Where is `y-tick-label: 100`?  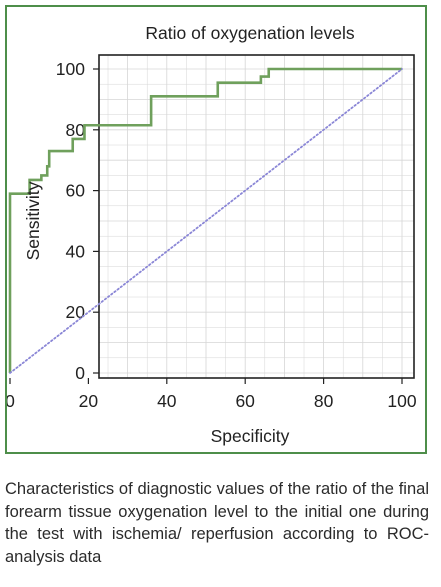
y-tick-label: 100 is located at coordinates (70, 69).